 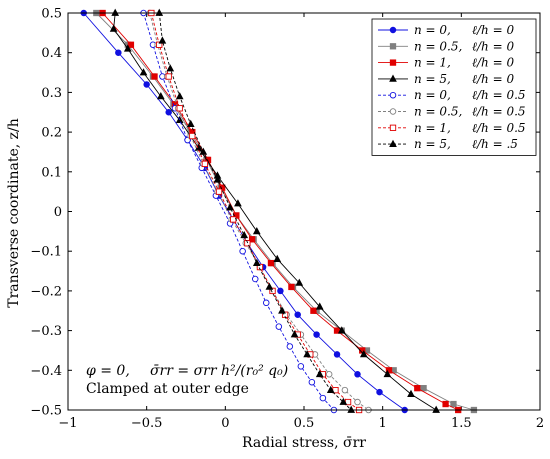 What do you see at coordinates (304, 423) in the screenshot?
I see `x-tick-label: 0.5` at bounding box center [304, 423].